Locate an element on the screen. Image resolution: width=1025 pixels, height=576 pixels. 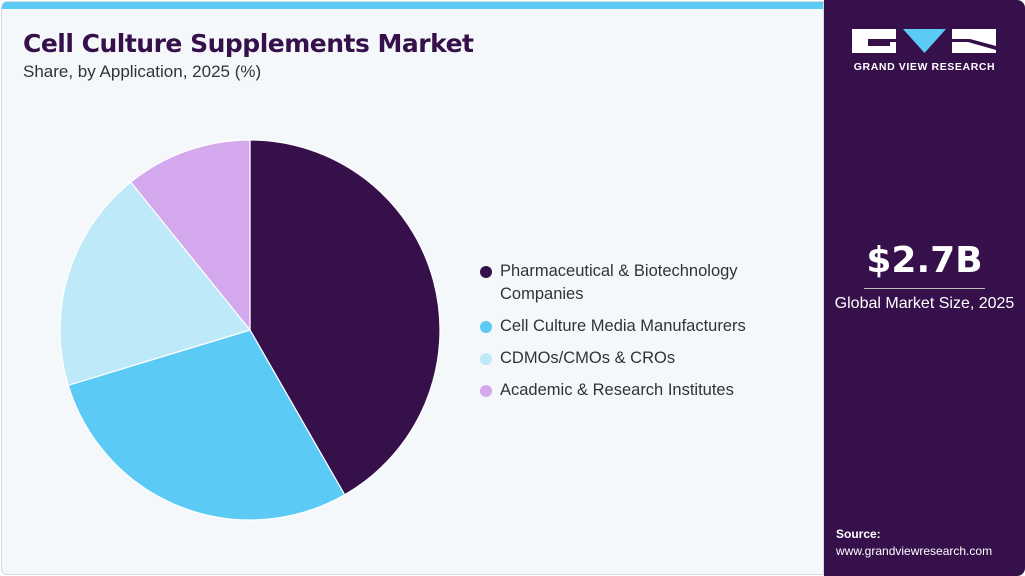
legend-item: Pharmaceutical & Biotechnology Companies is located at coordinates (630, 283).